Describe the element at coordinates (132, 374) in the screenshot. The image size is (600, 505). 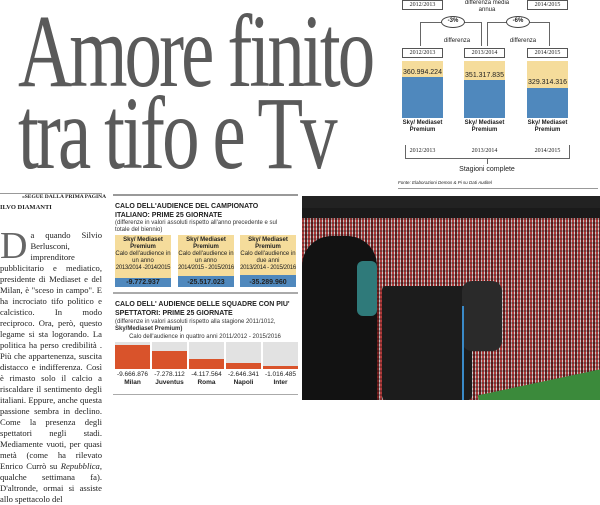
I see `team-value: -9.666.876` at that location.